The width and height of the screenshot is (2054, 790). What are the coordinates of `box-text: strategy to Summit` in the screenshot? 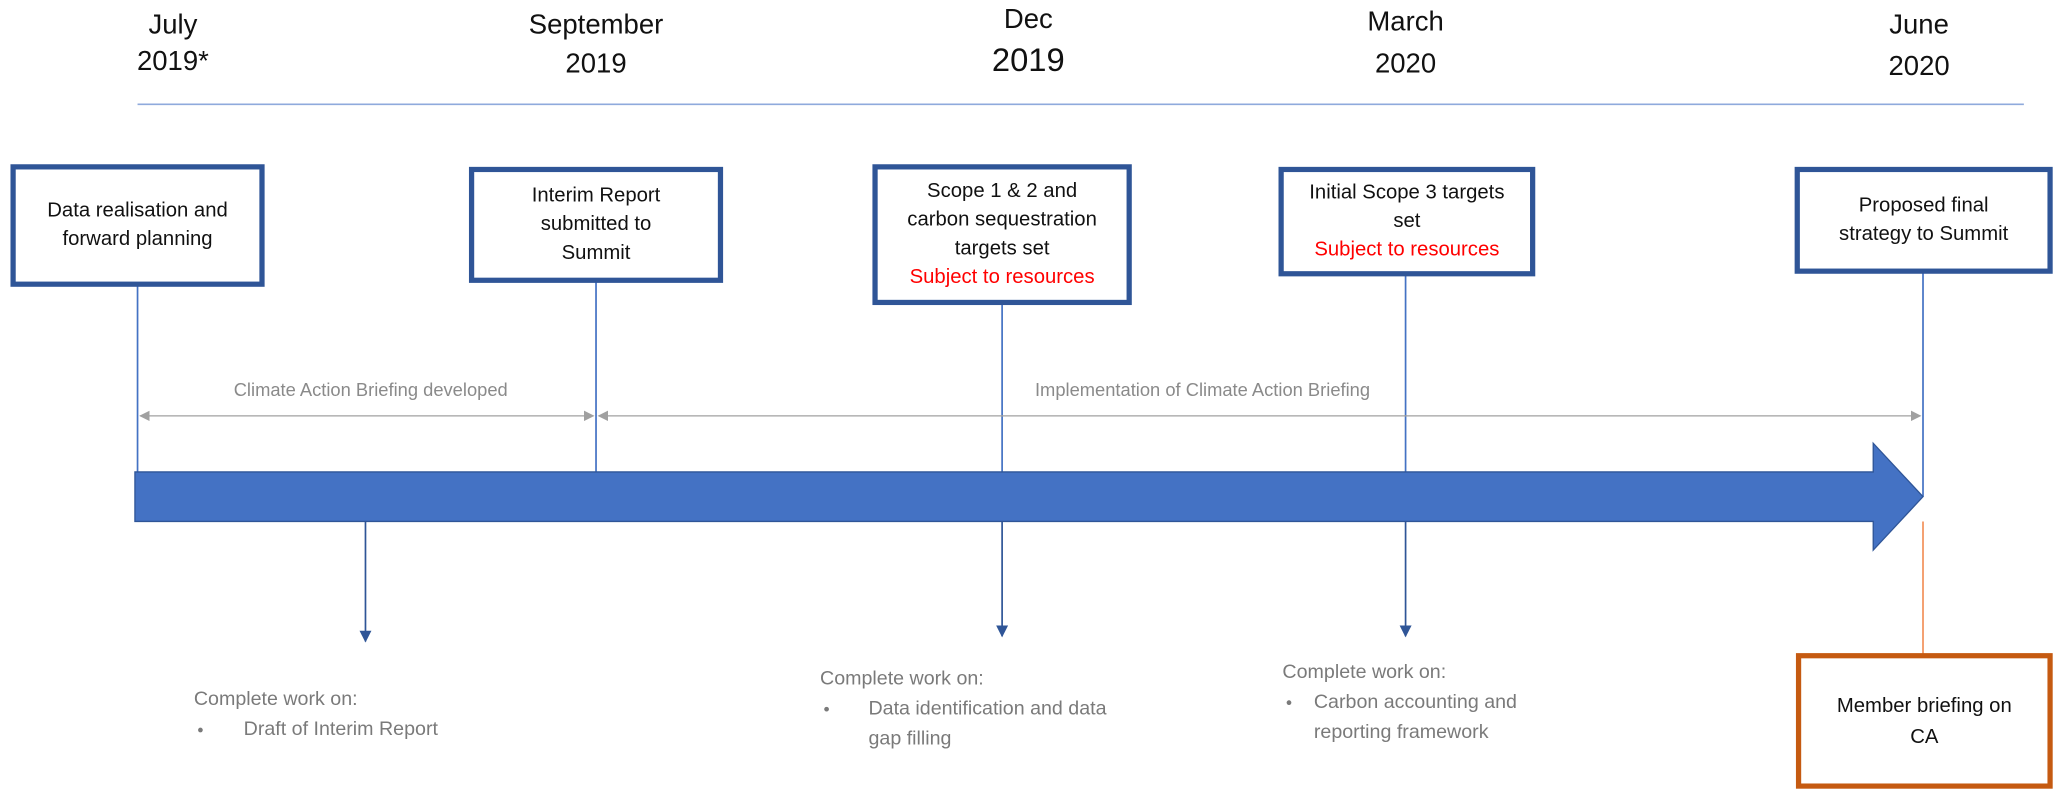 It's located at (1924, 234).